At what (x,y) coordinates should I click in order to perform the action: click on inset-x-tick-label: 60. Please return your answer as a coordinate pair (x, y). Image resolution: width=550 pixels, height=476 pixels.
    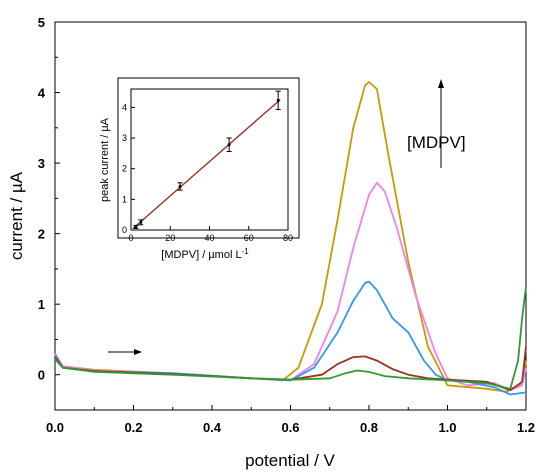
    Looking at the image, I should click on (249, 238).